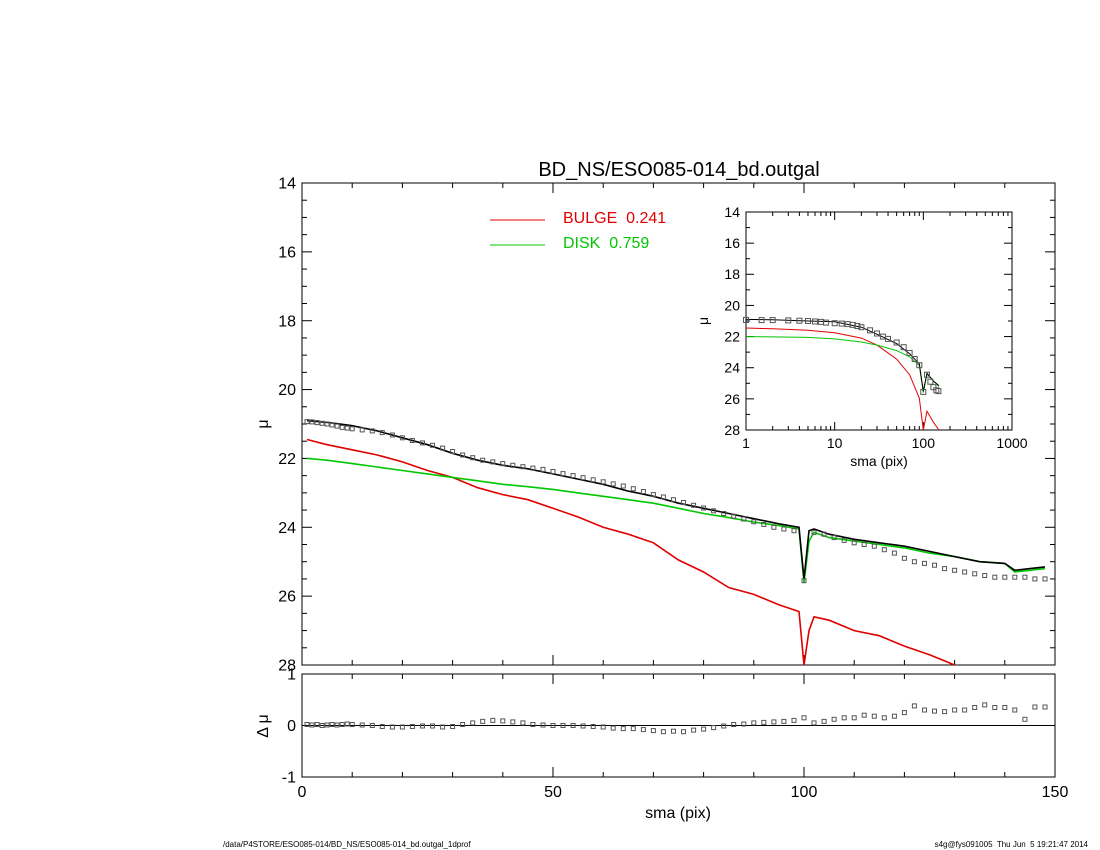 Image resolution: width=1100 pixels, height=850 pixels. I want to click on y-tick-label: 18, so click(732, 274).